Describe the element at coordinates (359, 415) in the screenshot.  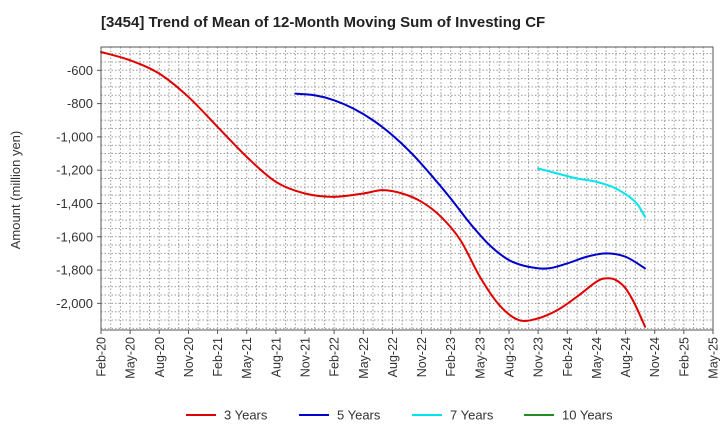
I see `legend-label: 5 Years` at that location.